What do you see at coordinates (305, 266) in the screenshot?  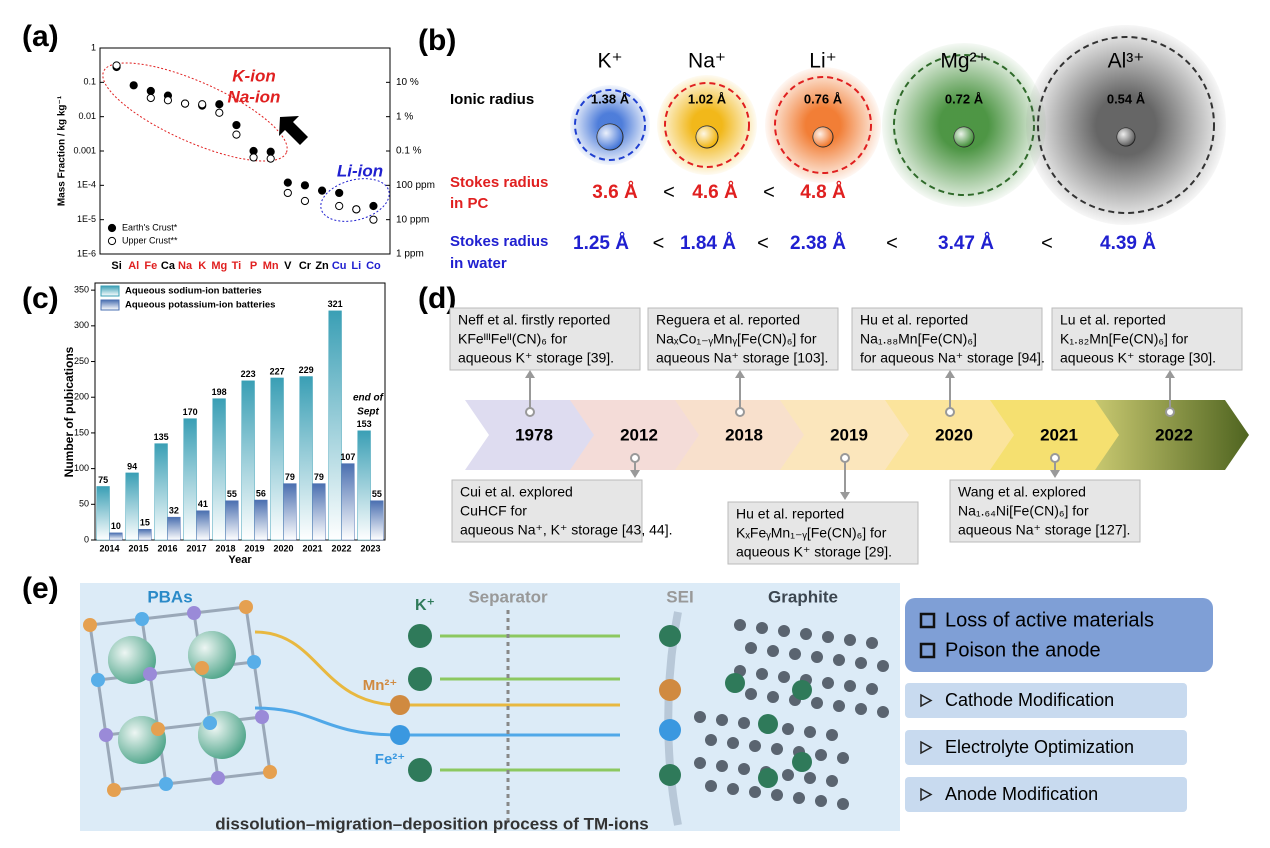 I see `label: Cr` at bounding box center [305, 266].